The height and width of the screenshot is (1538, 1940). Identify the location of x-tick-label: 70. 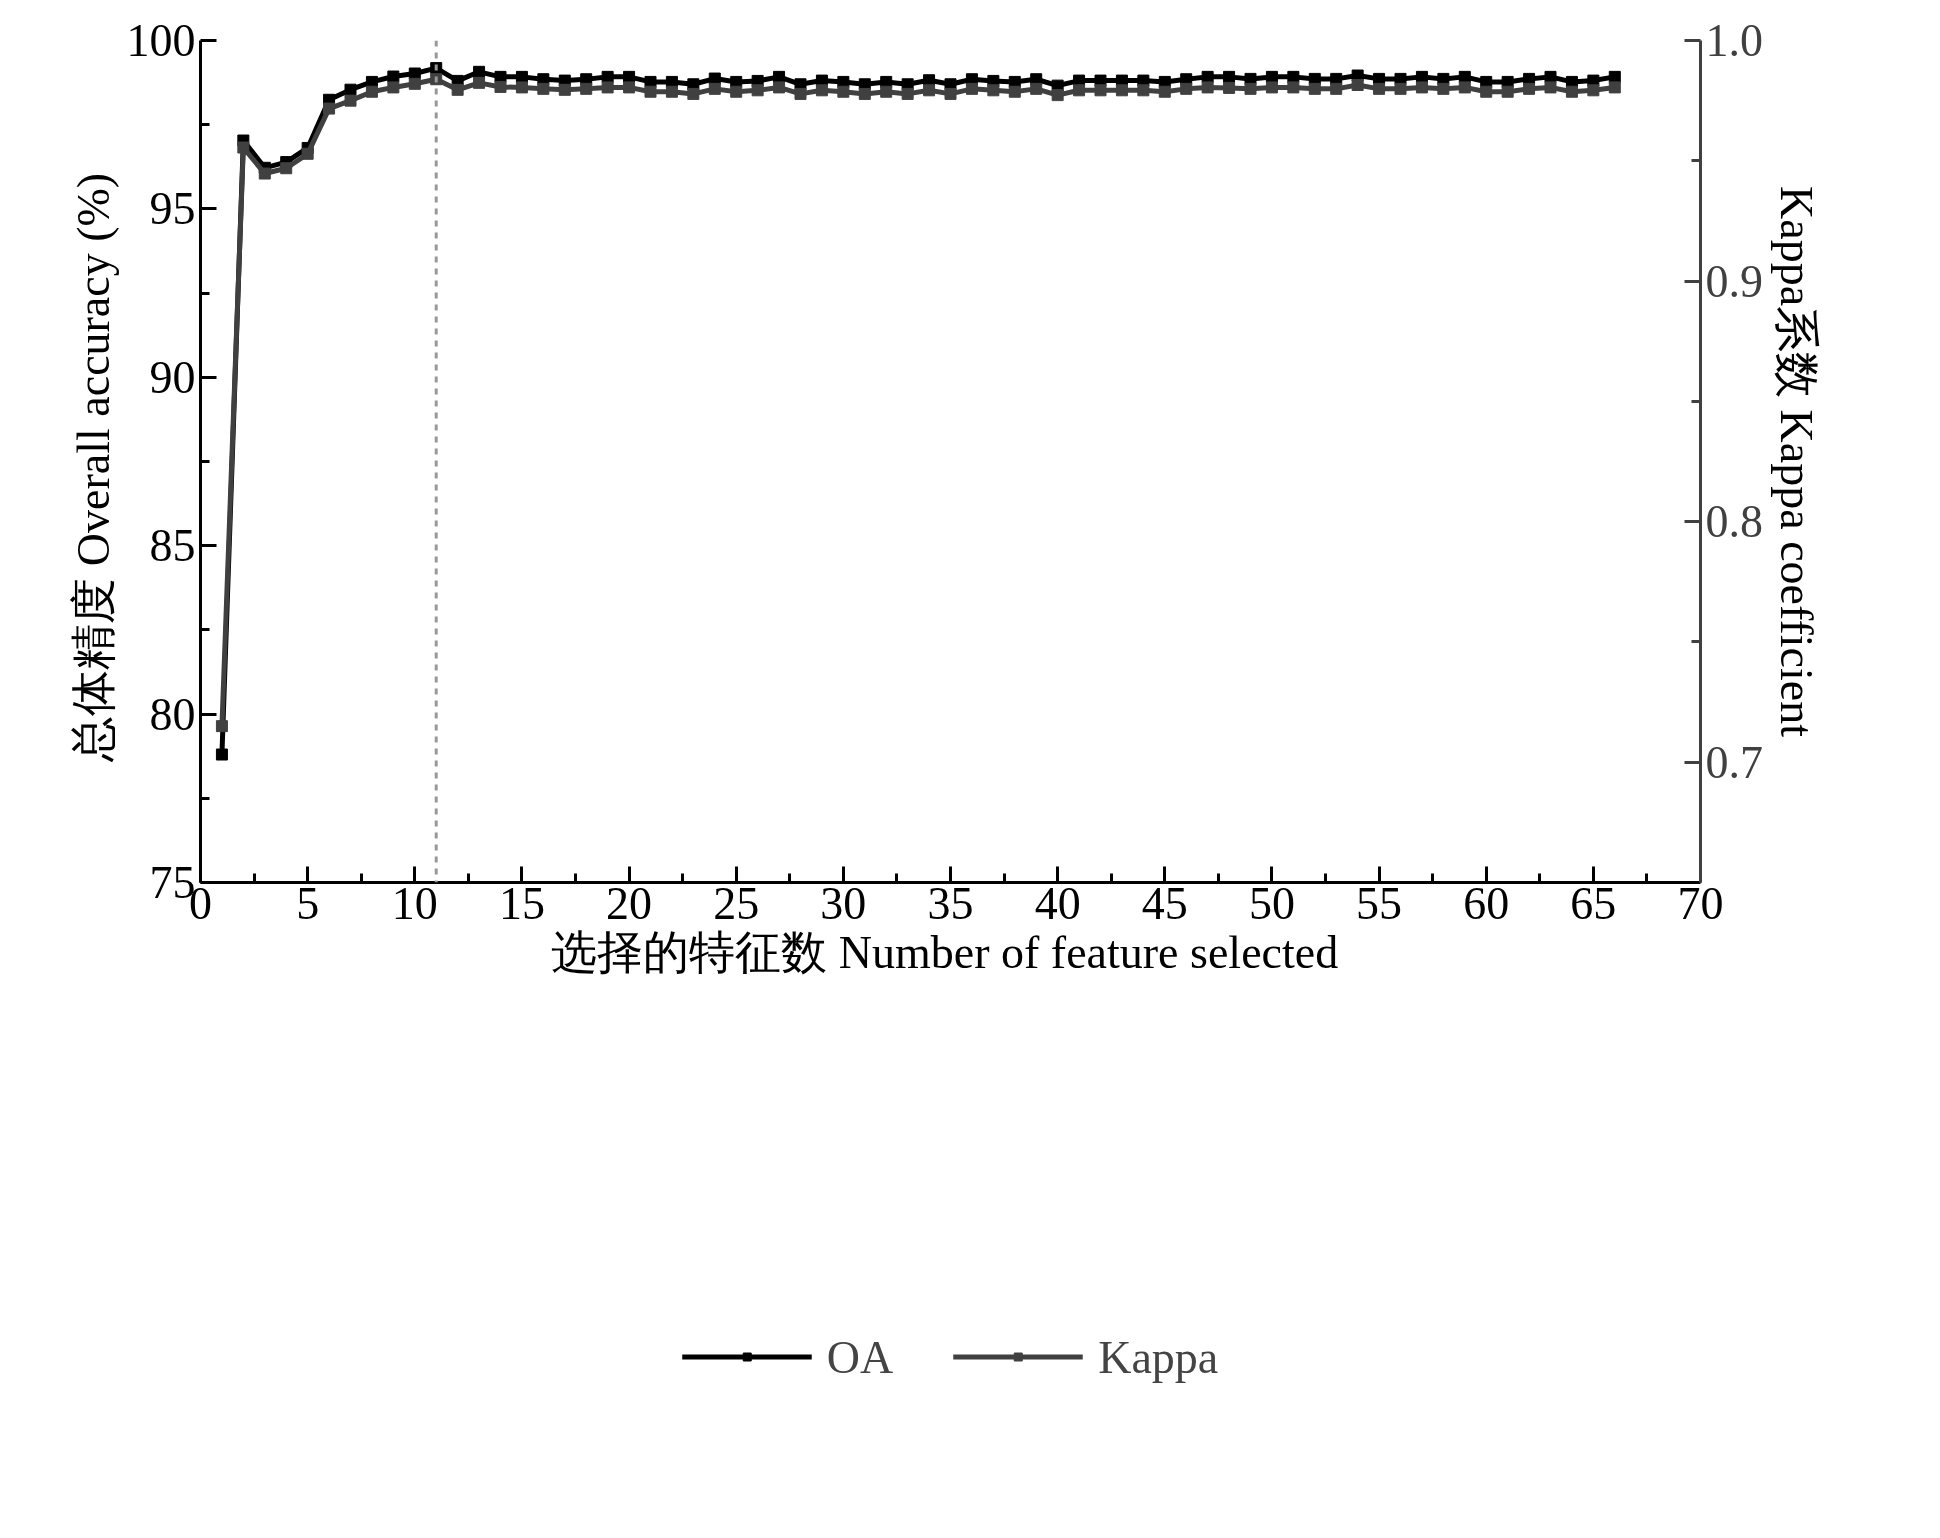
(1700, 903).